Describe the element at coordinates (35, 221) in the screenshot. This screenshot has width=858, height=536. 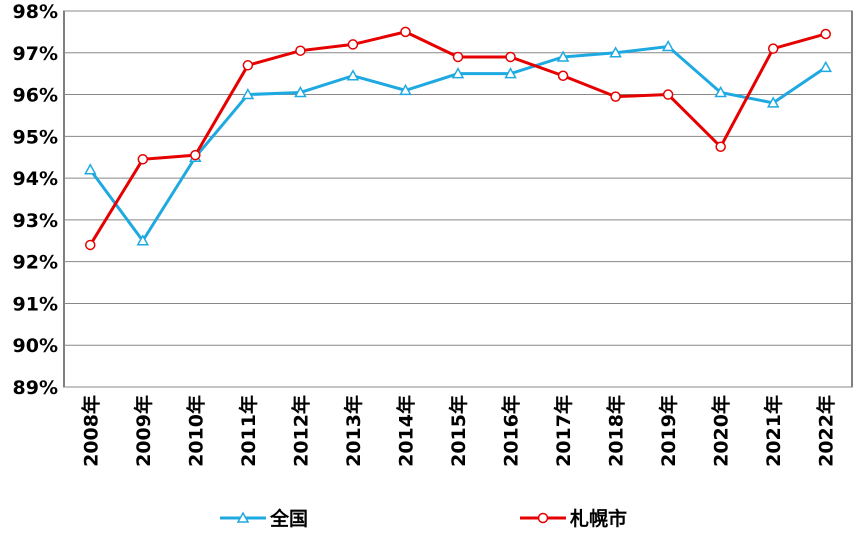
I see `y-tick-label: 93%` at that location.